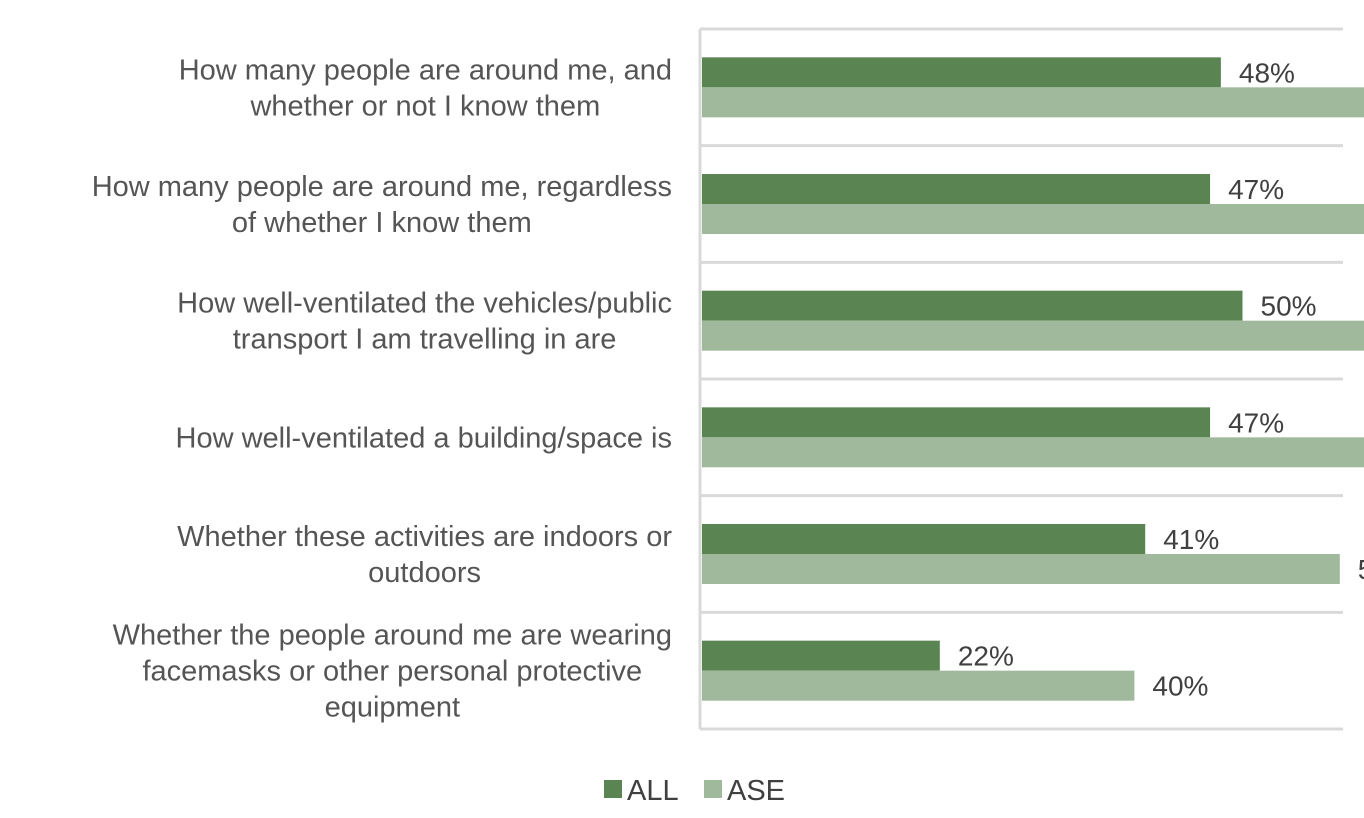 The height and width of the screenshot is (818, 1364). Describe the element at coordinates (986, 656) in the screenshot. I see `data-label-all-5: 22%` at that location.